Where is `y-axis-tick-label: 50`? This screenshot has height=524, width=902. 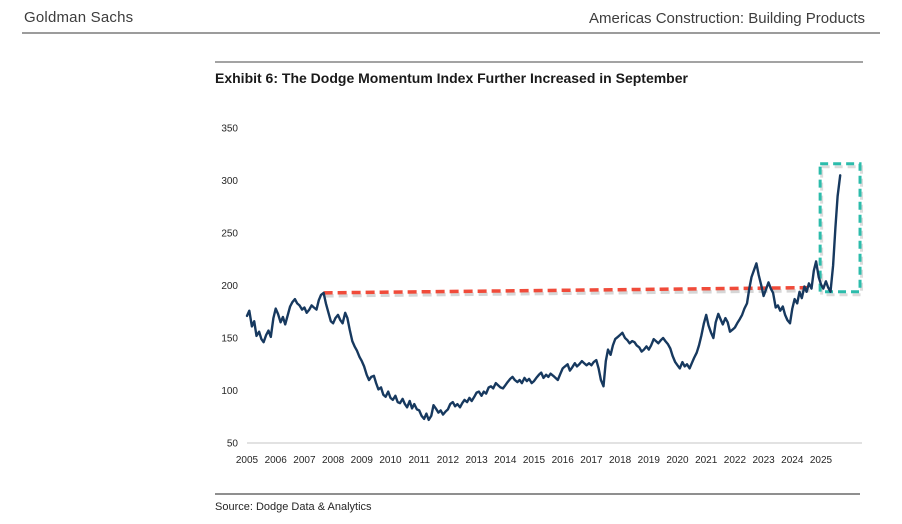 y-axis-tick-label: 50 is located at coordinates (233, 444).